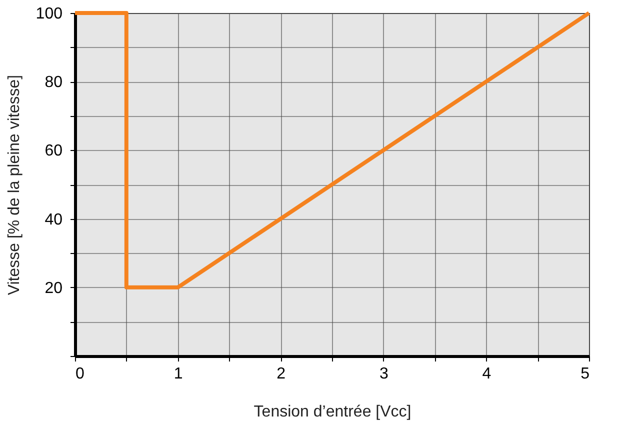  Describe the element at coordinates (53, 83) in the screenshot. I see `y-tick-label: 80` at that location.